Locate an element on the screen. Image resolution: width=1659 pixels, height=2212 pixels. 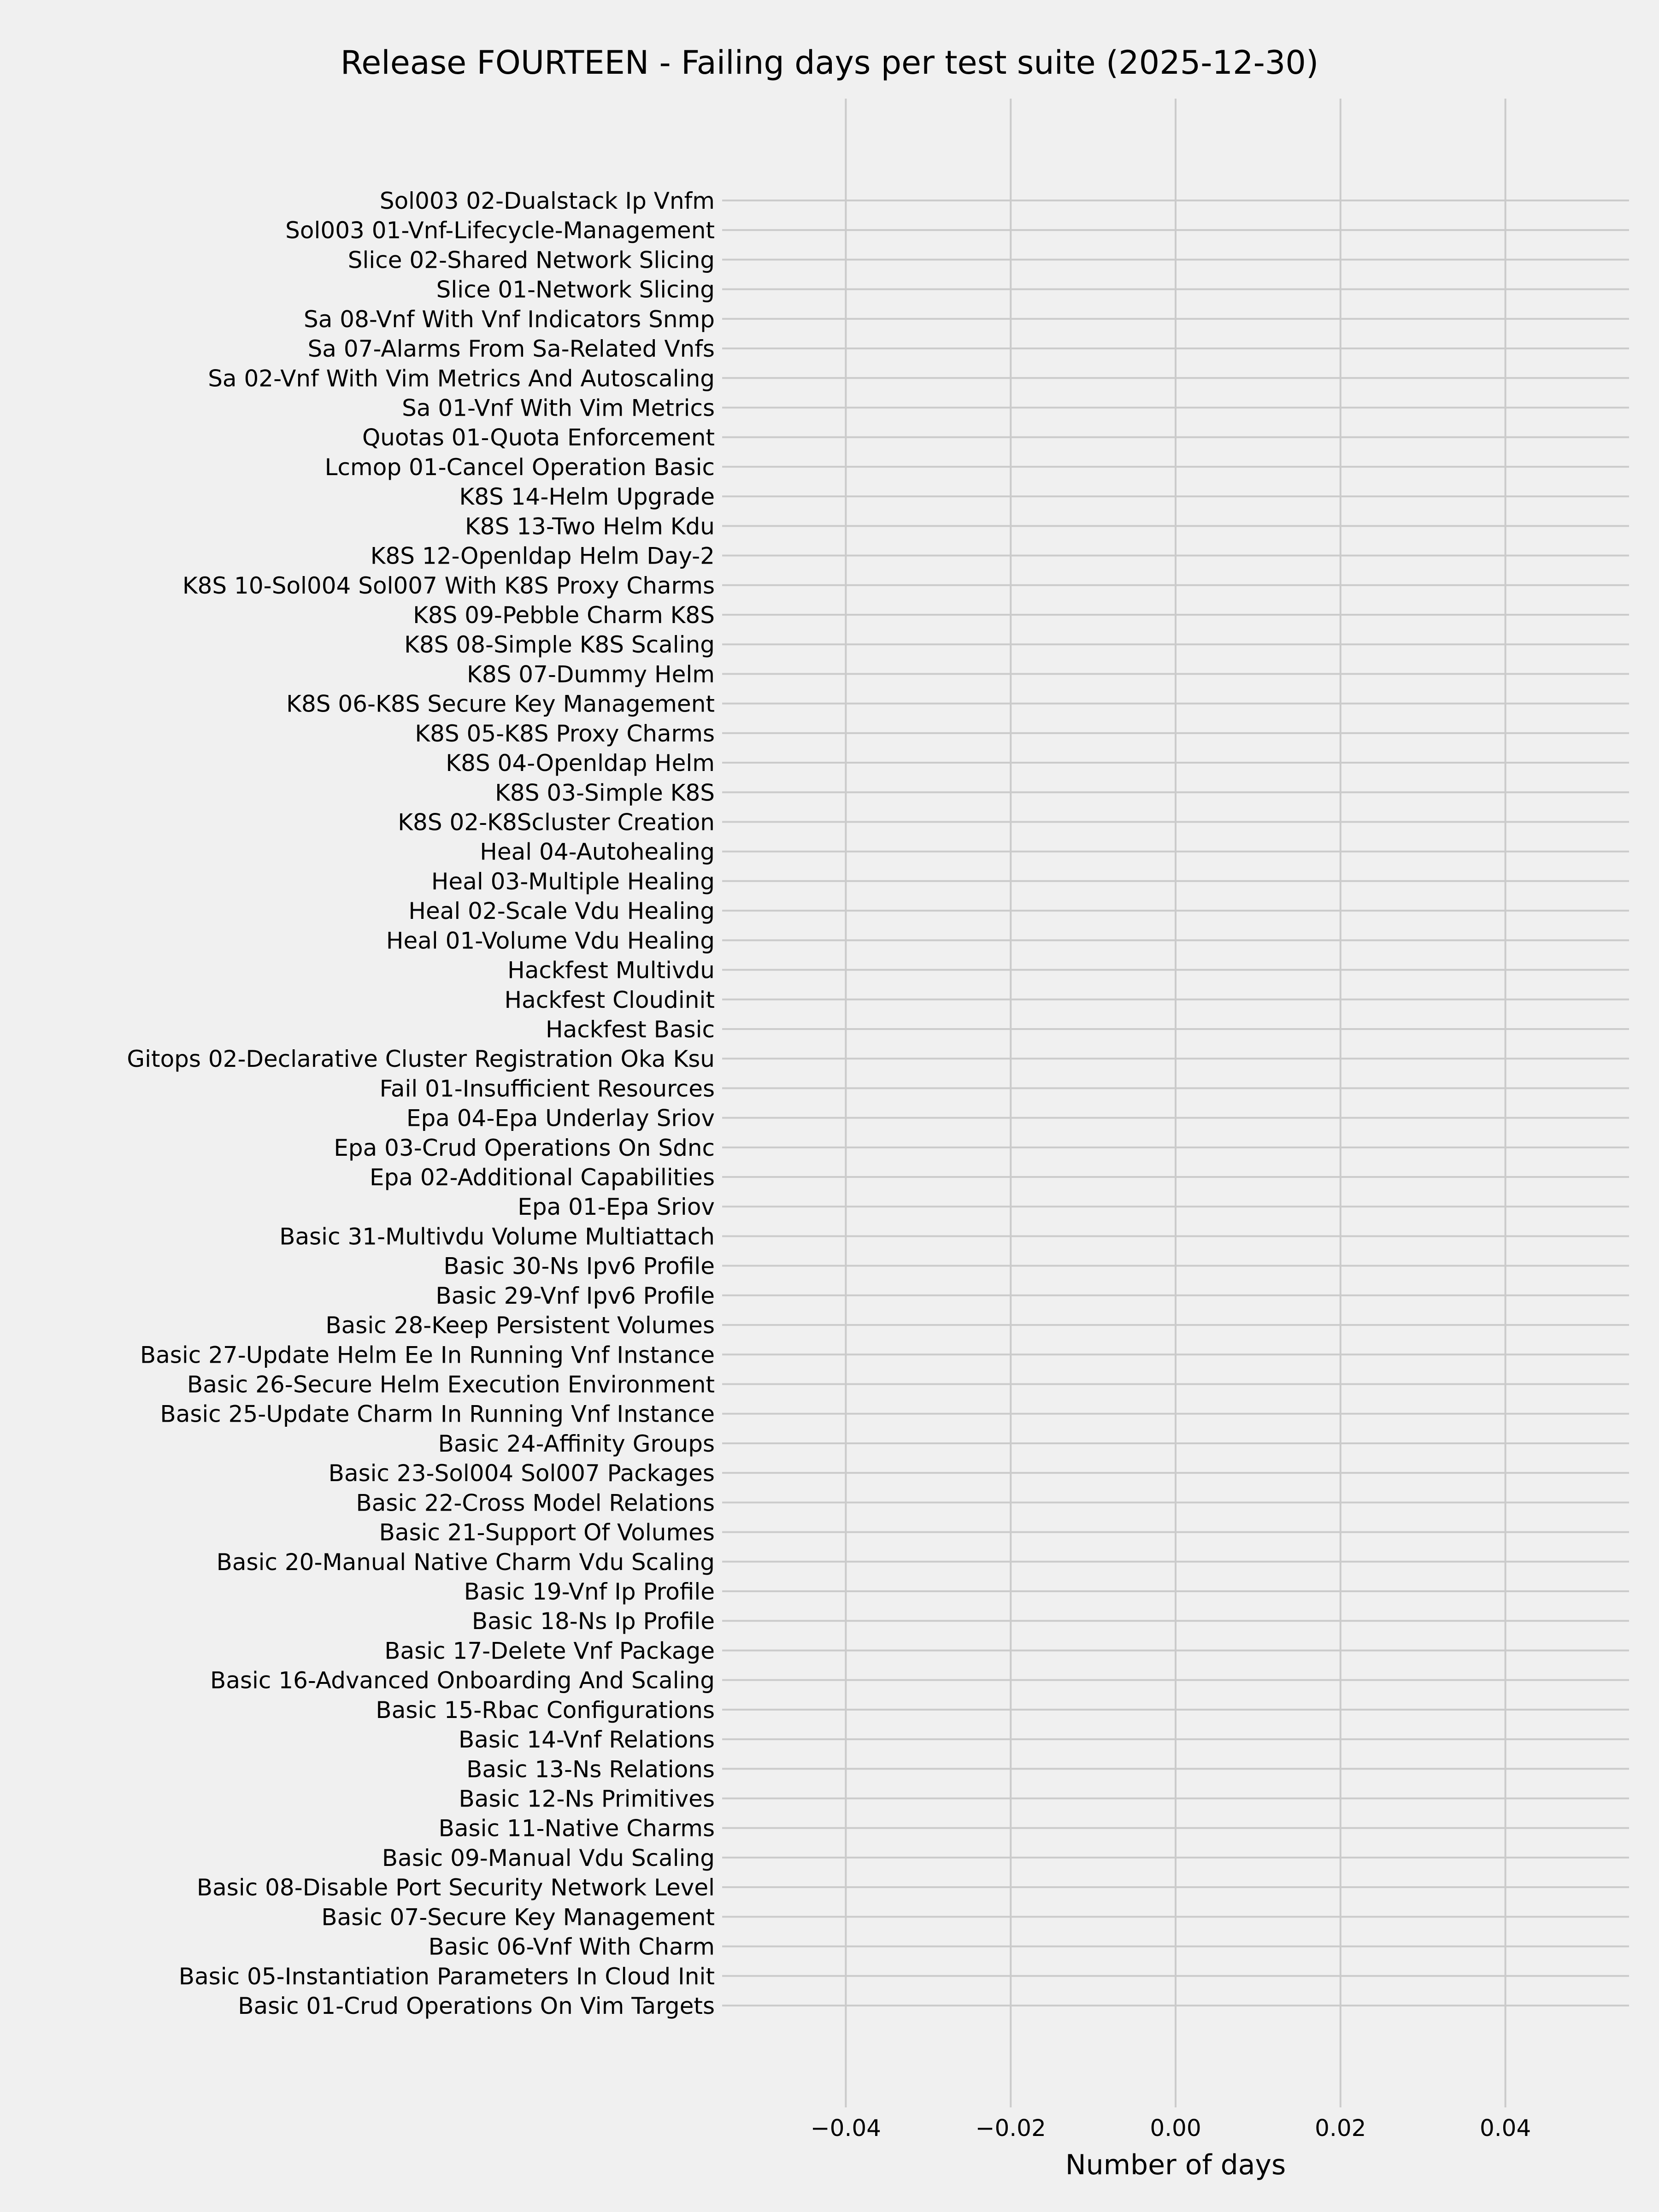
y-tick-label: Basic 29-Vnf Ipv6 Profile is located at coordinates (575, 1295).